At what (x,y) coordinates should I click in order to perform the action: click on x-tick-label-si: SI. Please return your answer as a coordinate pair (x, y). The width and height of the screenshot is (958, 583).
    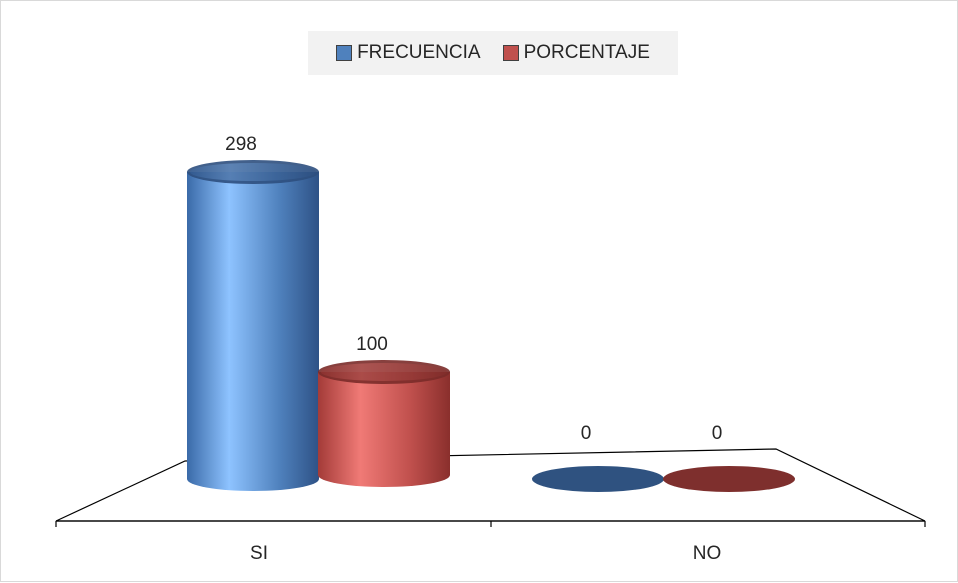
    Looking at the image, I should click on (259, 553).